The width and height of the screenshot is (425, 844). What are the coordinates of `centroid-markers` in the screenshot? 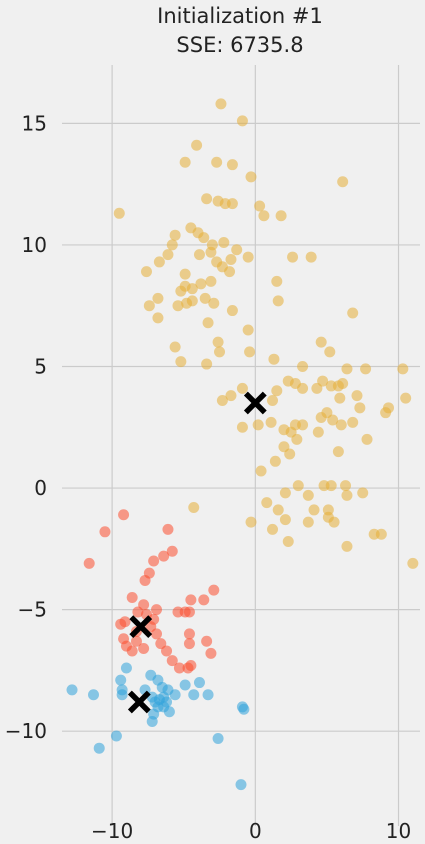 It's located at (197, 552).